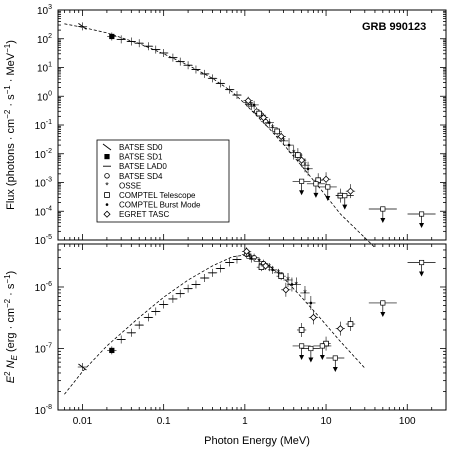 The image size is (451, 456). I want to click on y-tick-label-energy: 10⁻⁶, so click(43, 287).